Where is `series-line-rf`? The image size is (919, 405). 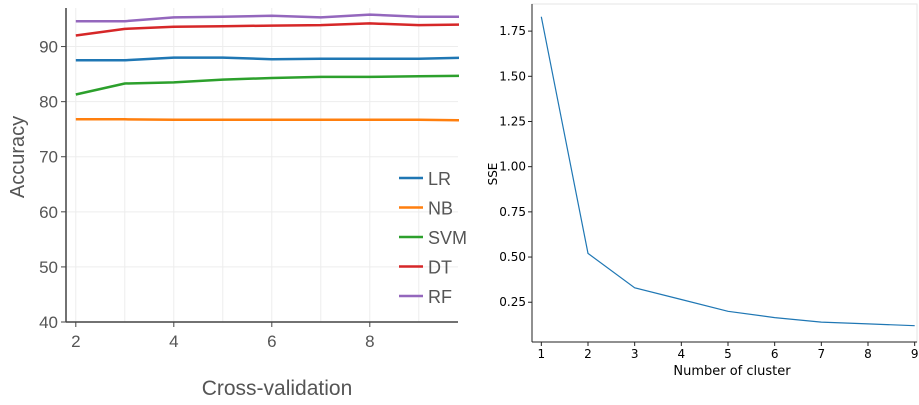
series-line-rf is located at coordinates (271, 18).